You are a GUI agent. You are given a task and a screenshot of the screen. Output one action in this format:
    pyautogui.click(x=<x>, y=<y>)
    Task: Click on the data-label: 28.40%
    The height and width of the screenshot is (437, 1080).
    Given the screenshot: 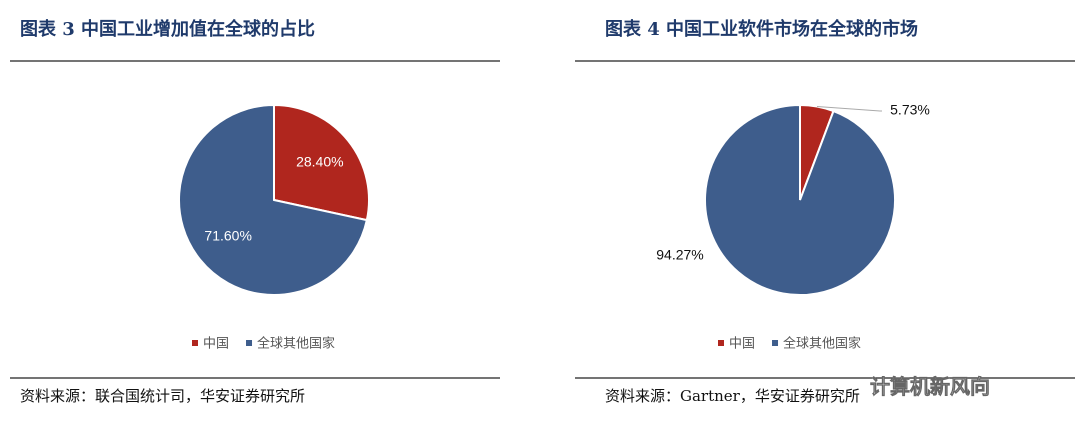 What is the action you would take?
    pyautogui.click(x=319, y=162)
    